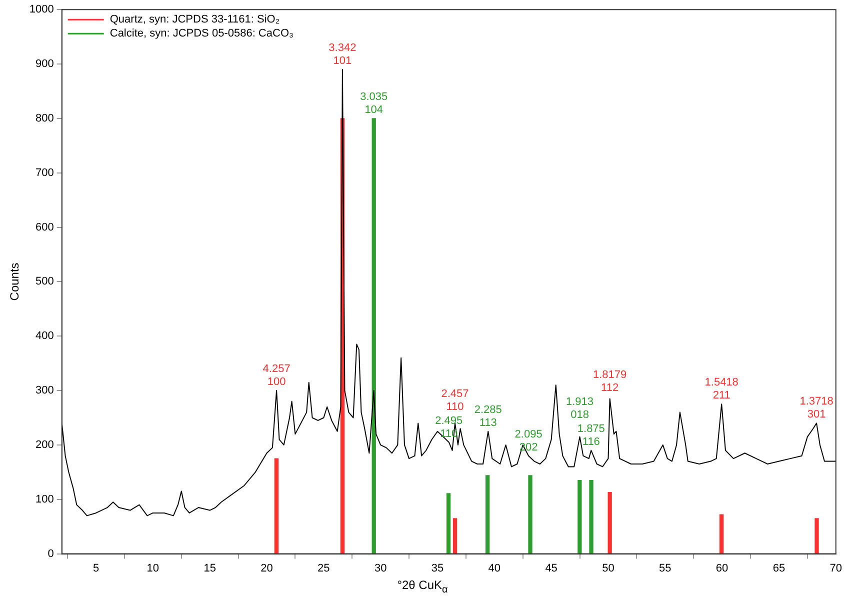 The width and height of the screenshot is (845, 600). Describe the element at coordinates (488, 416) in the screenshot. I see `annotation: 2.285 113` at that location.